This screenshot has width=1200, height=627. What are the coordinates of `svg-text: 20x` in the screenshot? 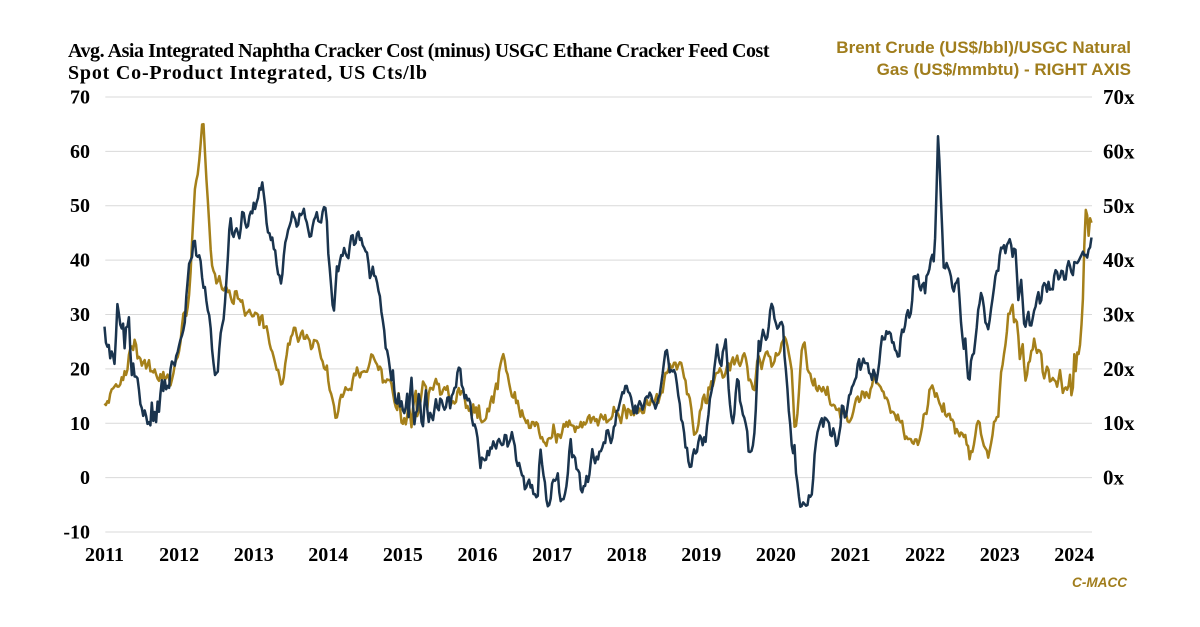 It's located at (1119, 369).